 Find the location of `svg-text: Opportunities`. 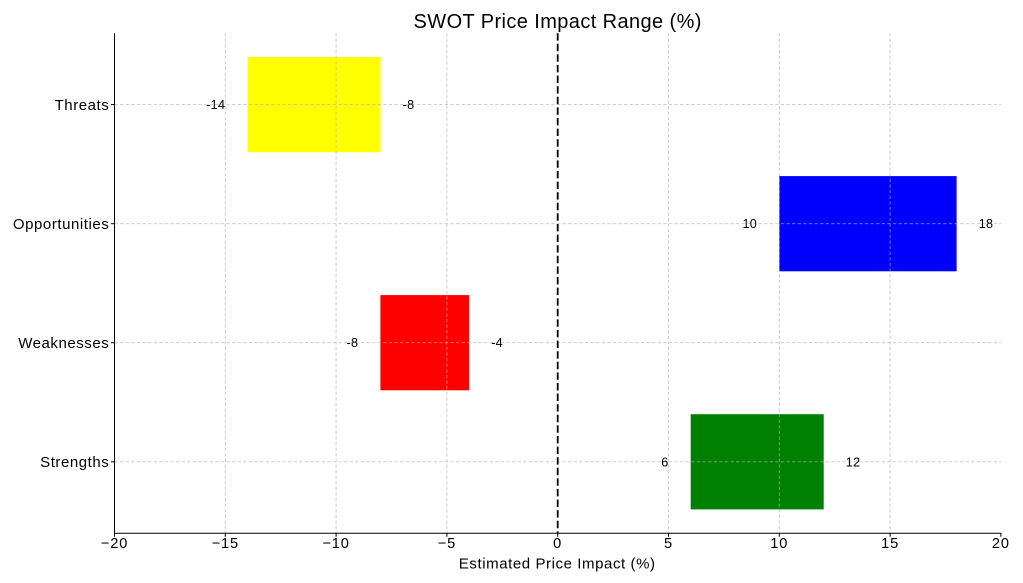

svg-text: Opportunities is located at coordinates (61, 224).